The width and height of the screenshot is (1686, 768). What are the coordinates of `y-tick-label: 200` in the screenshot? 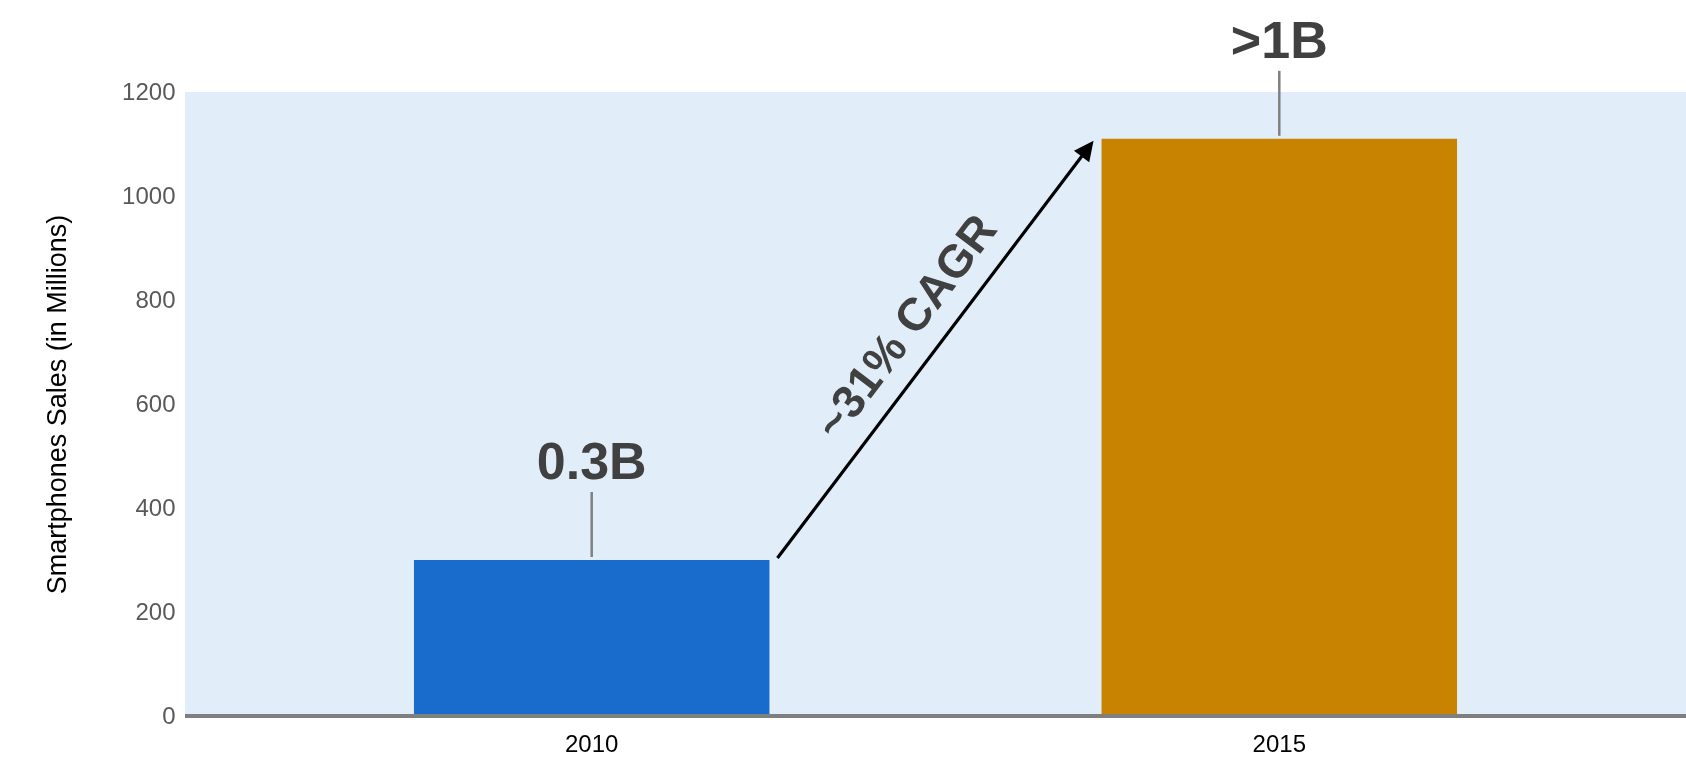 It's located at (155, 611).